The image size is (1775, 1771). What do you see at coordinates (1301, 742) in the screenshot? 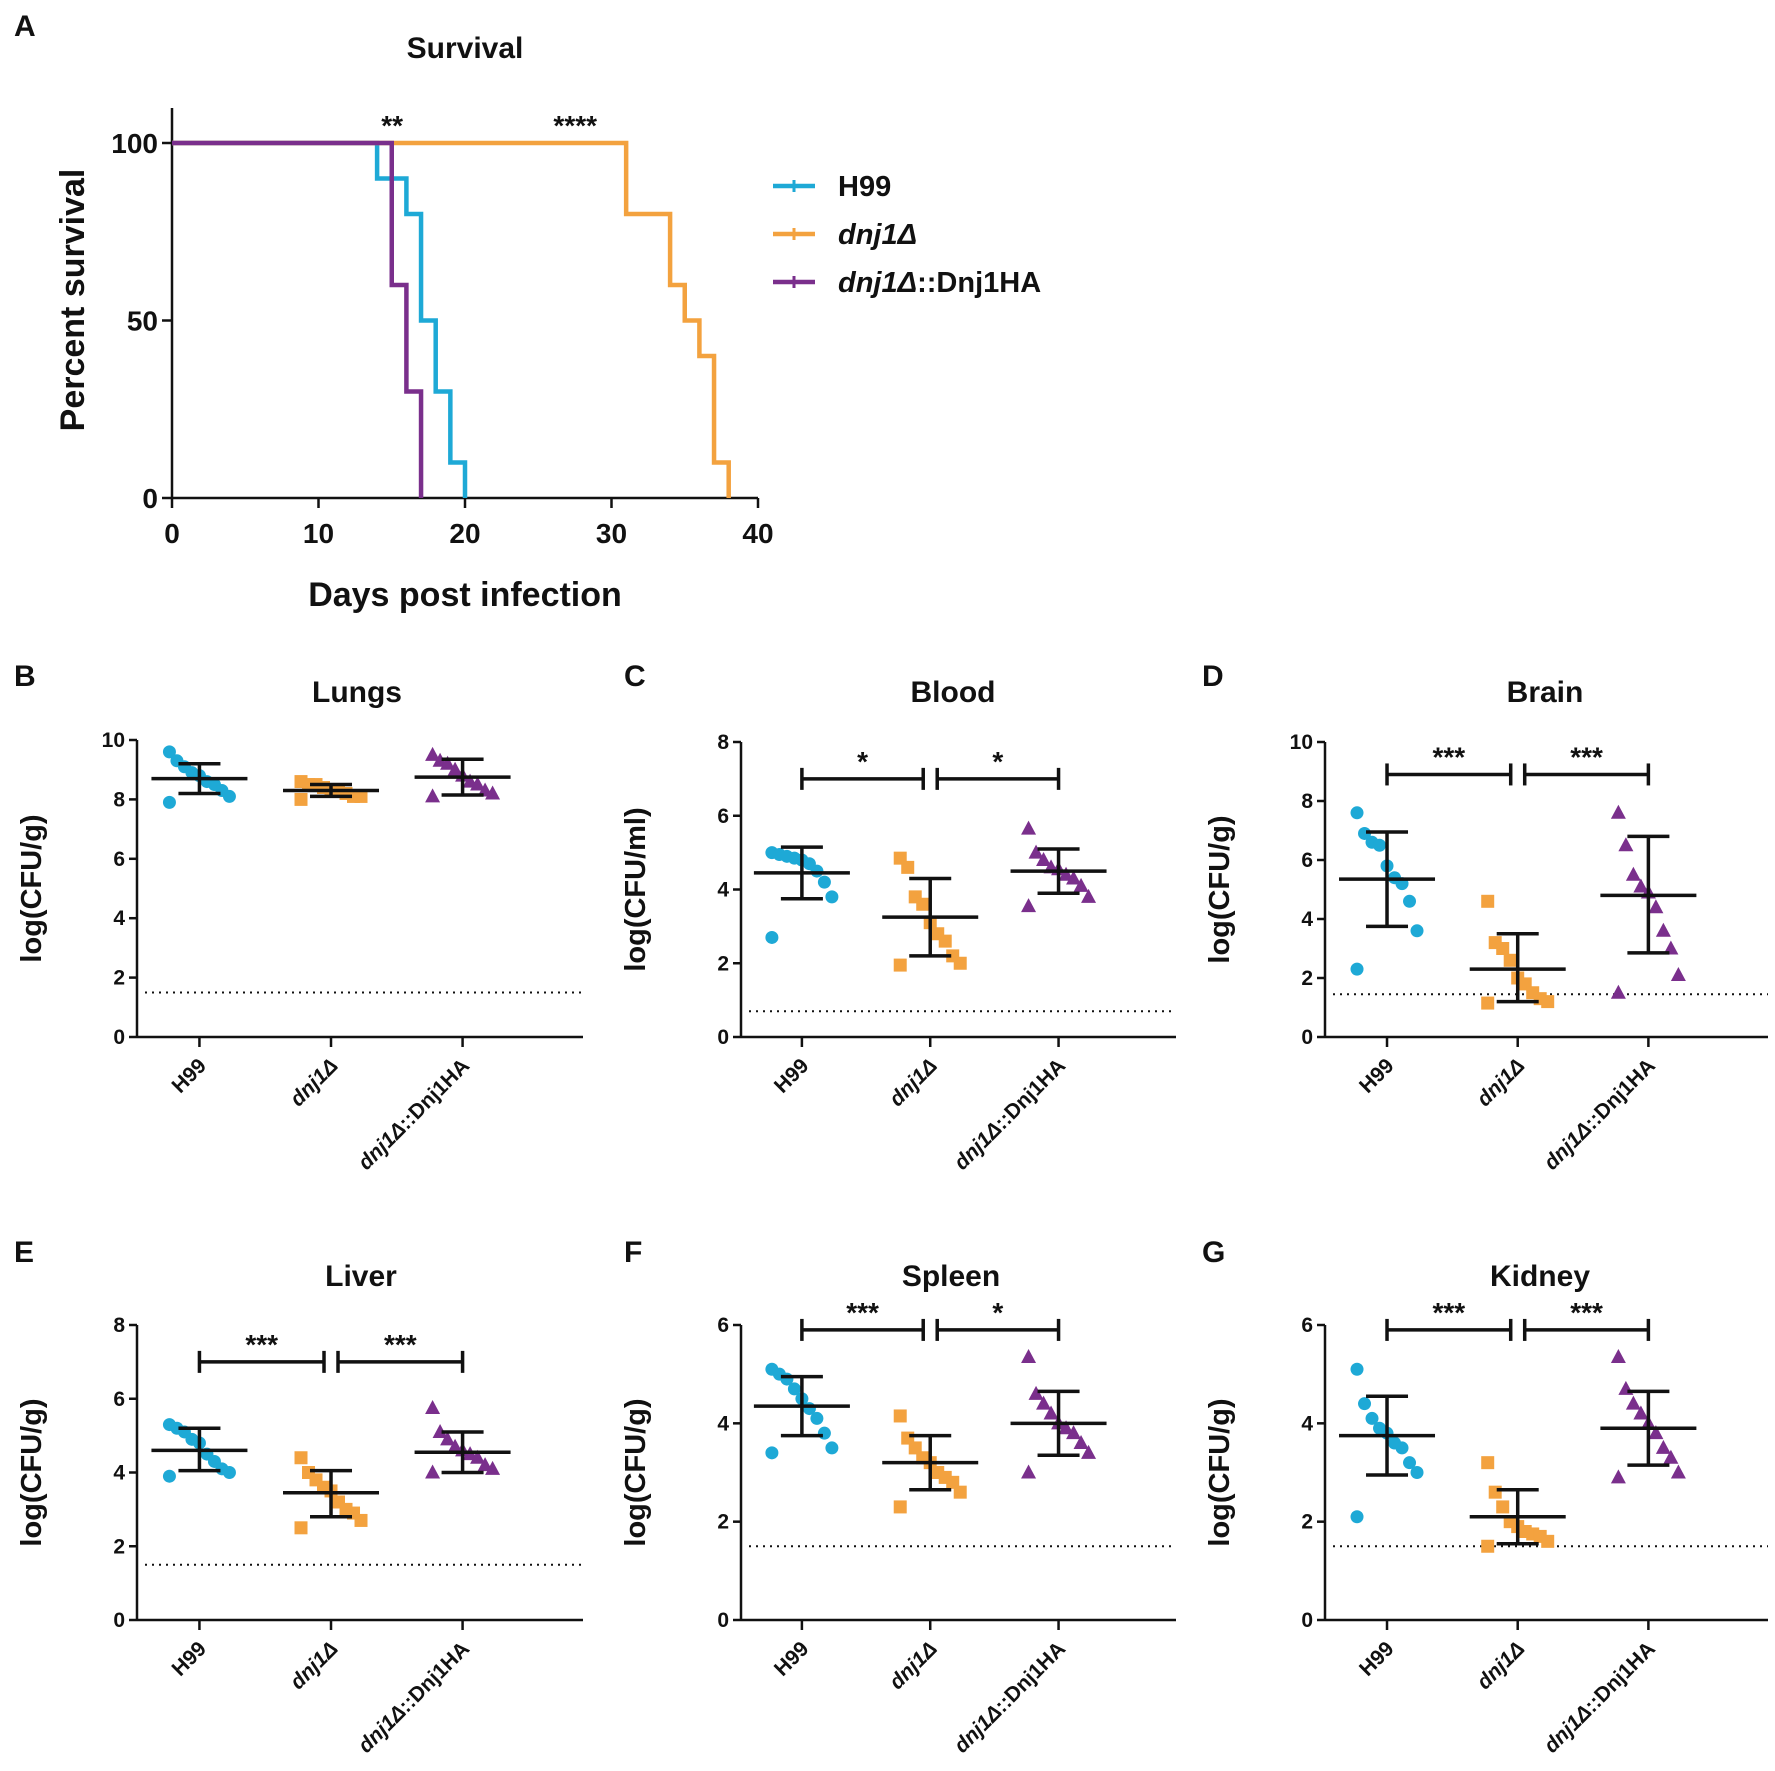
I see `y-tick-label: 10` at bounding box center [1301, 742].